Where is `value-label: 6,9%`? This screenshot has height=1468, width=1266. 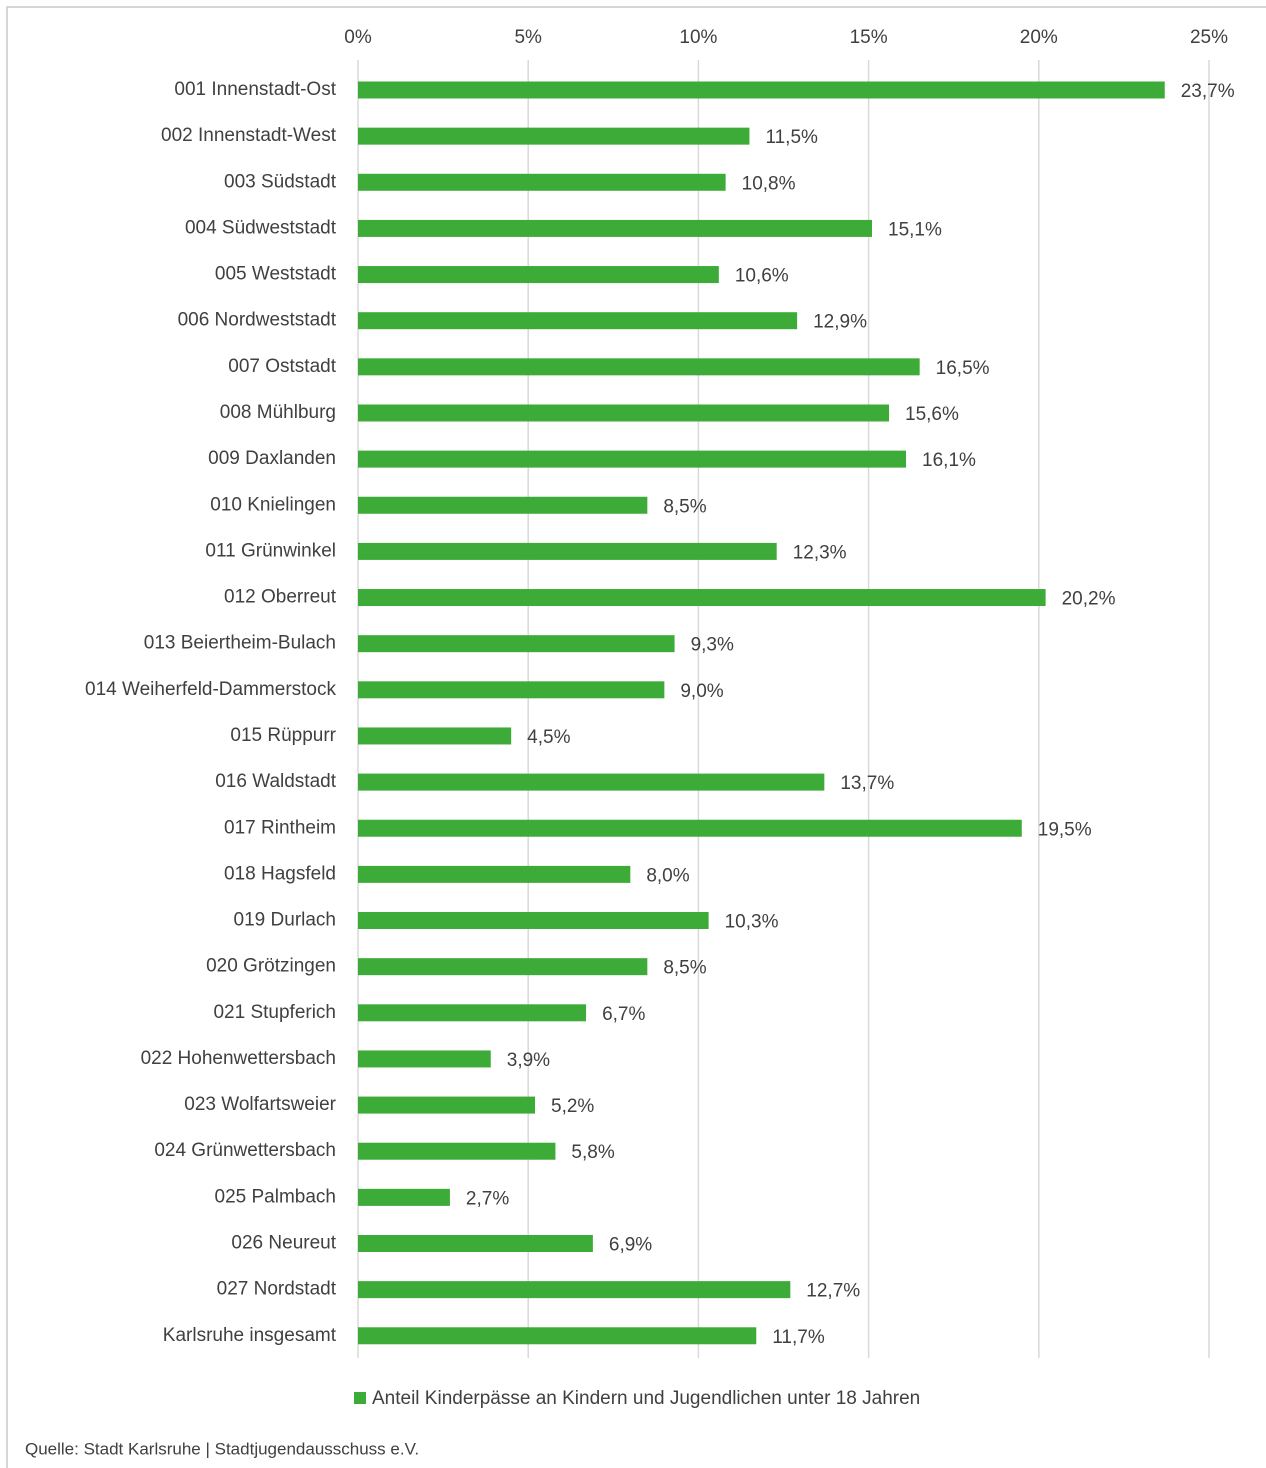 value-label: 6,9% is located at coordinates (630, 1245).